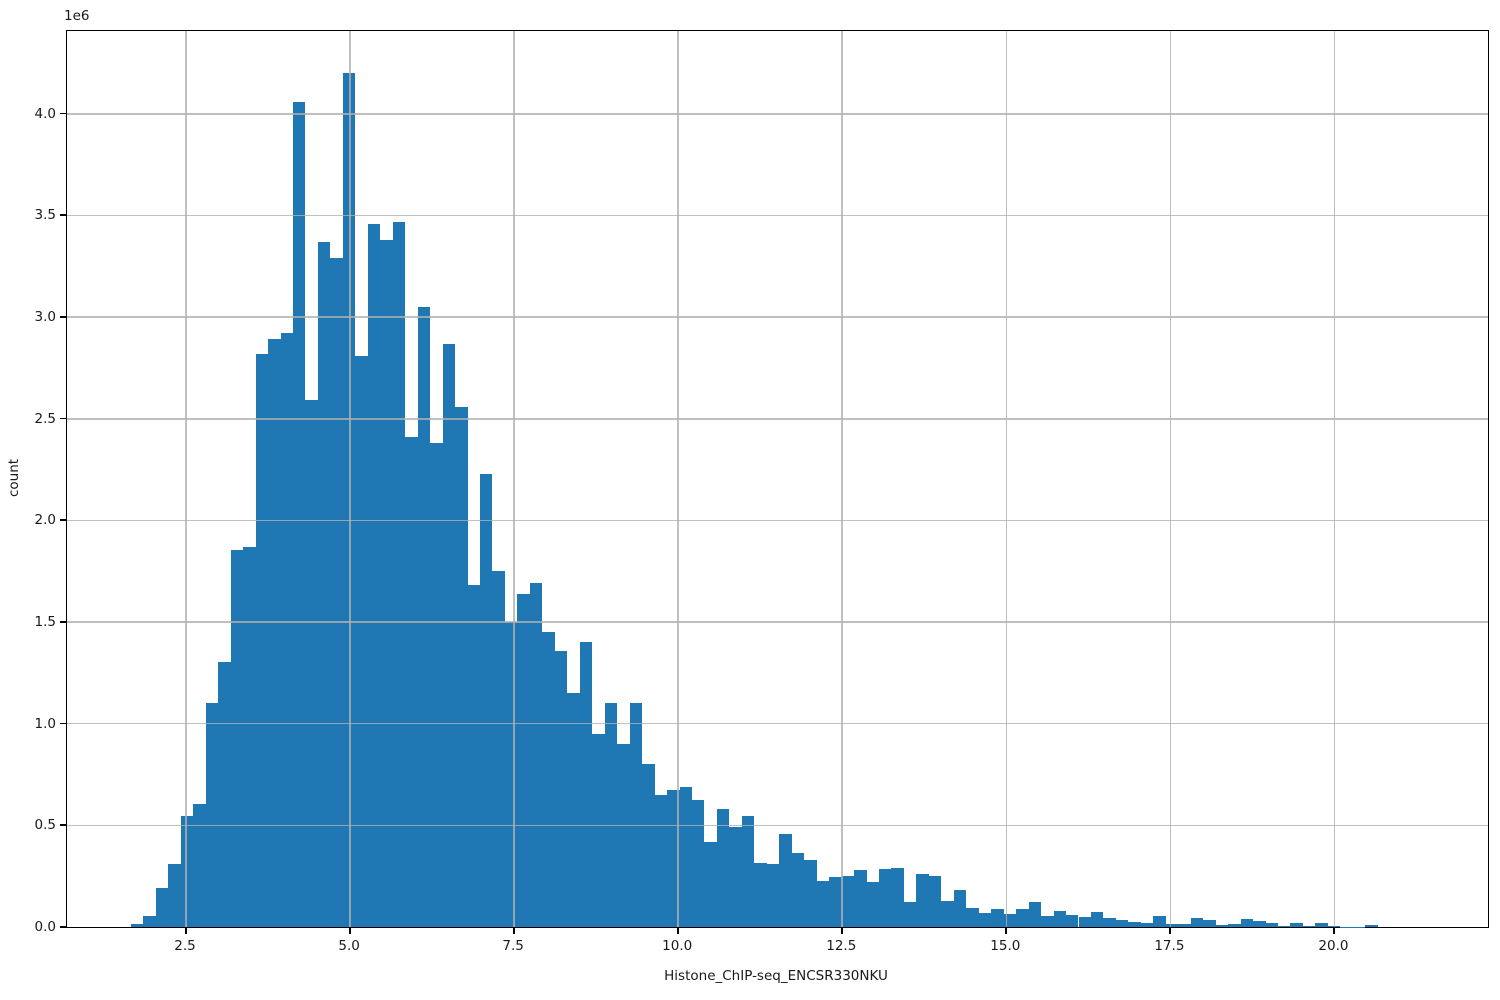 This screenshot has width=1500, height=1000. I want to click on x-tick-label: 15.0, so click(1005, 946).